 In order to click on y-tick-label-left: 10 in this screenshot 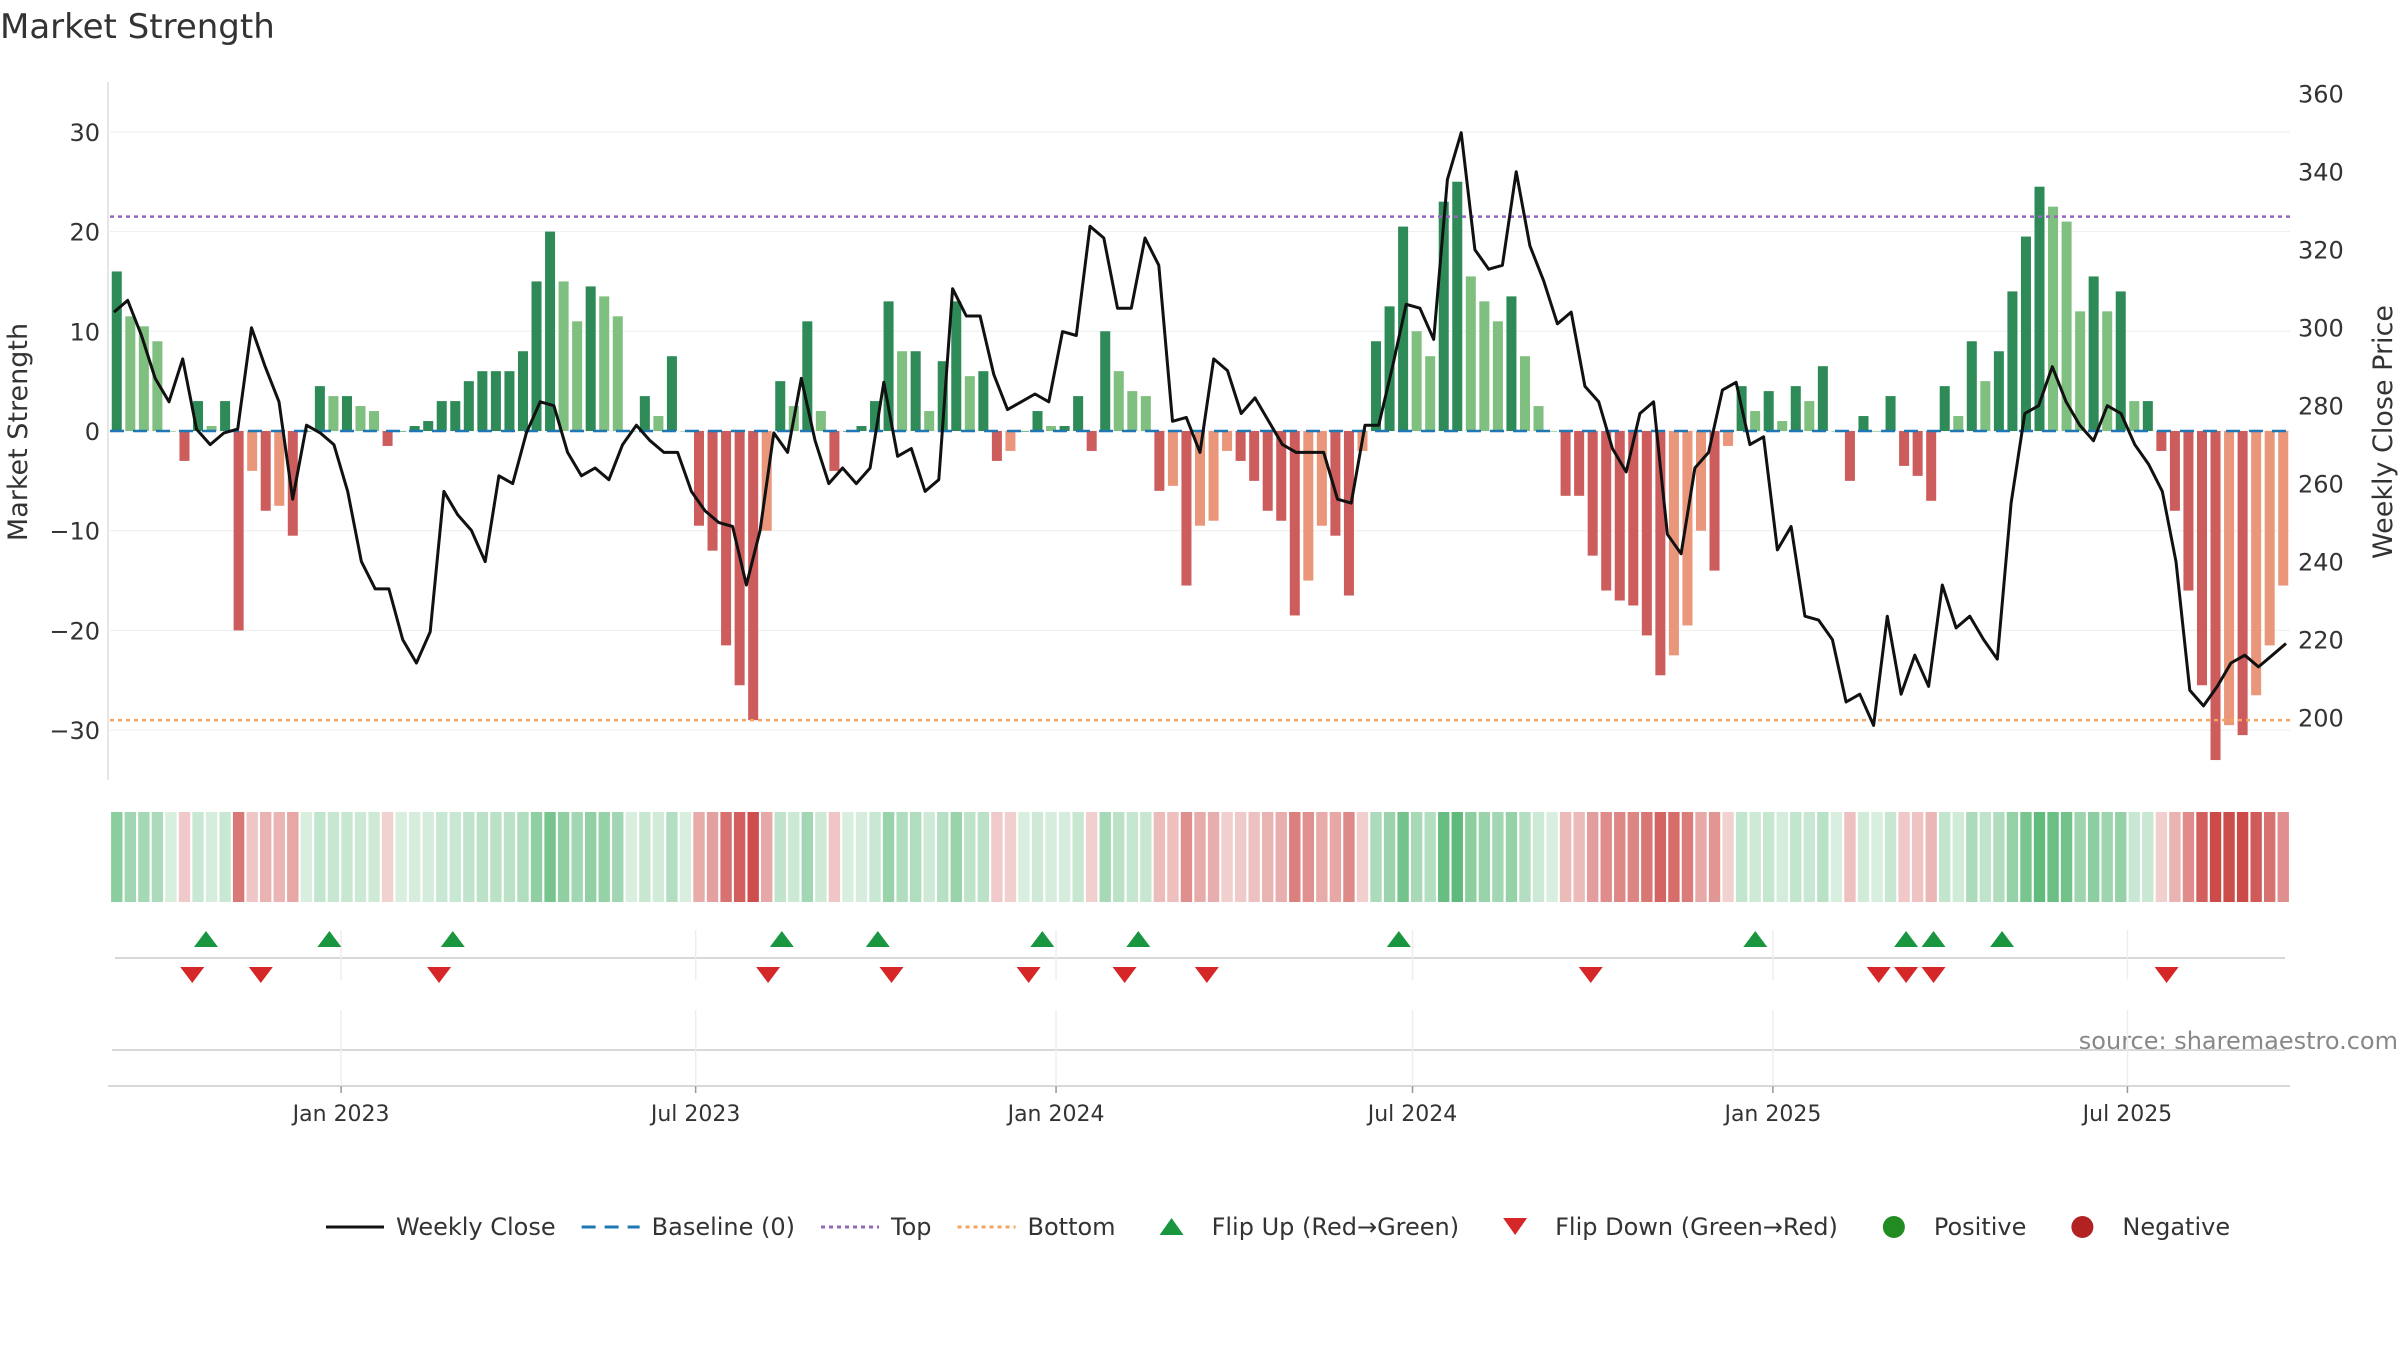, I will do `click(84, 332)`.